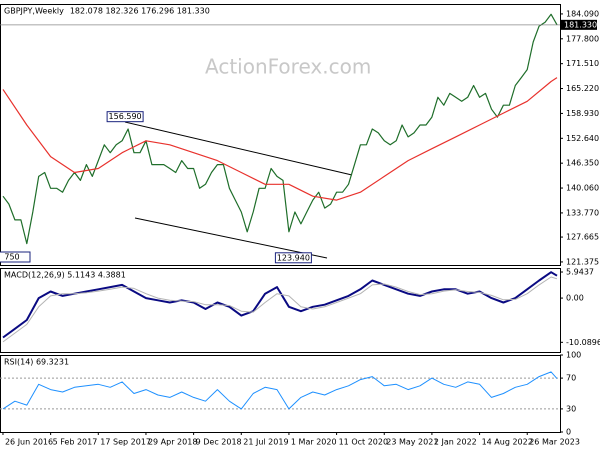  Describe the element at coordinates (582, 138) in the screenshot. I see `y-tick-label: 152.640` at that location.